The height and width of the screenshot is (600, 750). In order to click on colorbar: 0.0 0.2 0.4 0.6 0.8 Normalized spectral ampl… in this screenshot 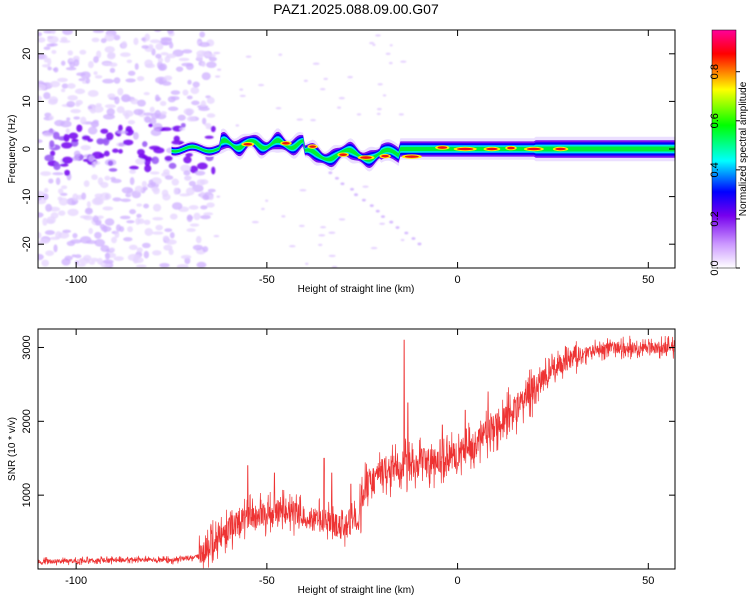, I will do `click(729, 152)`.